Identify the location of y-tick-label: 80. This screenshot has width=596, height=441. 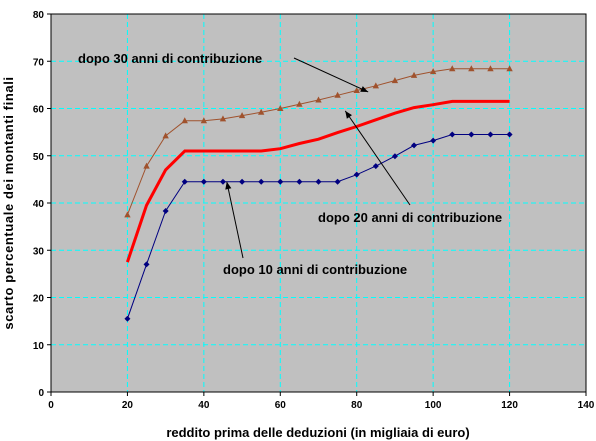
(39, 15).